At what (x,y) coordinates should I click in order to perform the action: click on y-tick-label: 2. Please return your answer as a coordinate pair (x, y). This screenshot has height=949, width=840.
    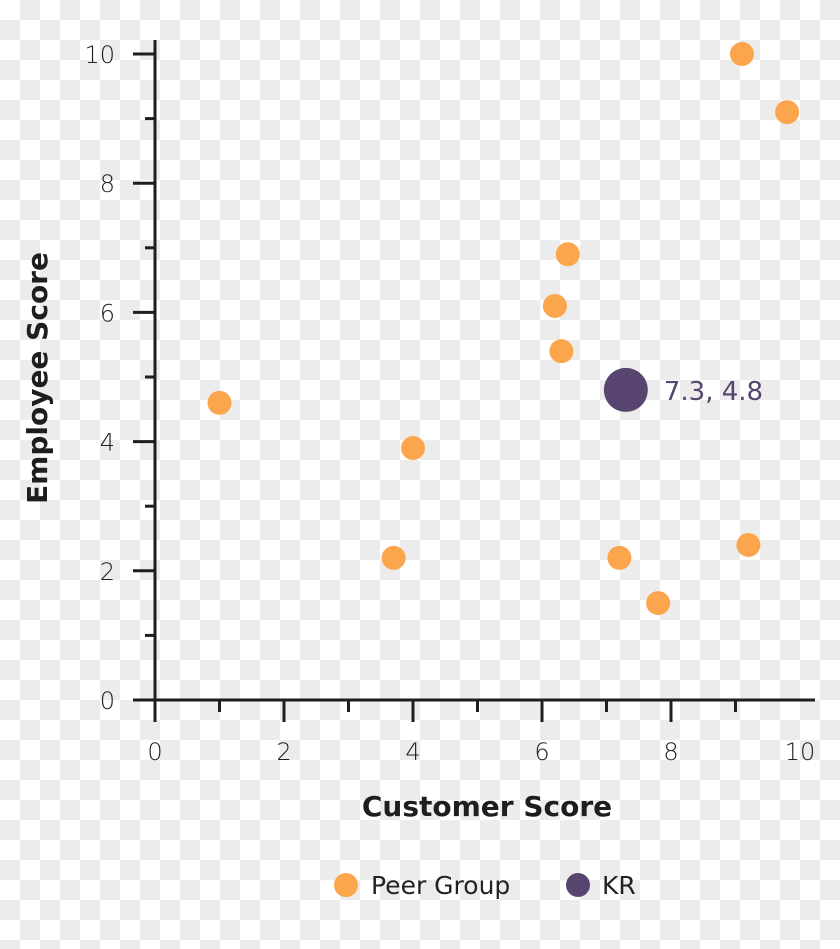
    Looking at the image, I should click on (107, 572).